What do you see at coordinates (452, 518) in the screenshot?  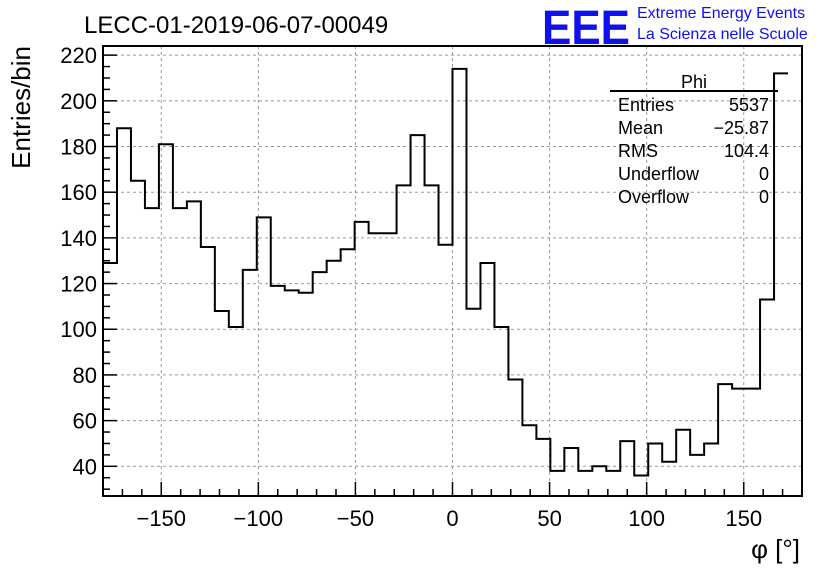 I see `x-tick-label: 0` at bounding box center [452, 518].